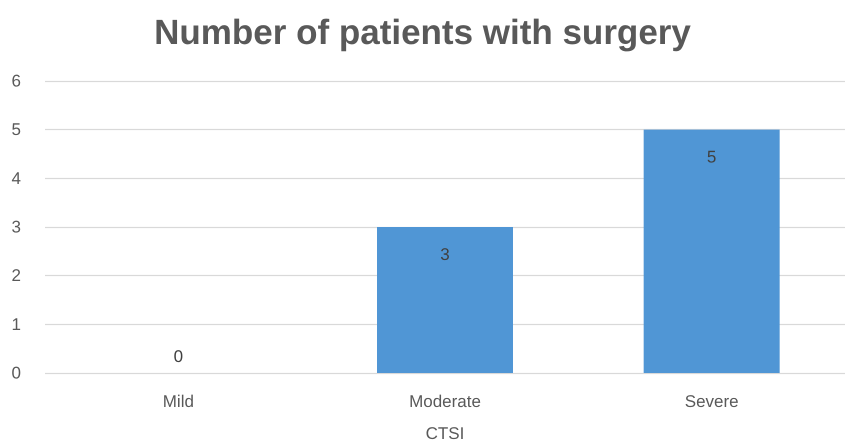 Image resolution: width=845 pixels, height=447 pixels. Describe the element at coordinates (16, 276) in the screenshot. I see `y-tick-label: 2` at that location.